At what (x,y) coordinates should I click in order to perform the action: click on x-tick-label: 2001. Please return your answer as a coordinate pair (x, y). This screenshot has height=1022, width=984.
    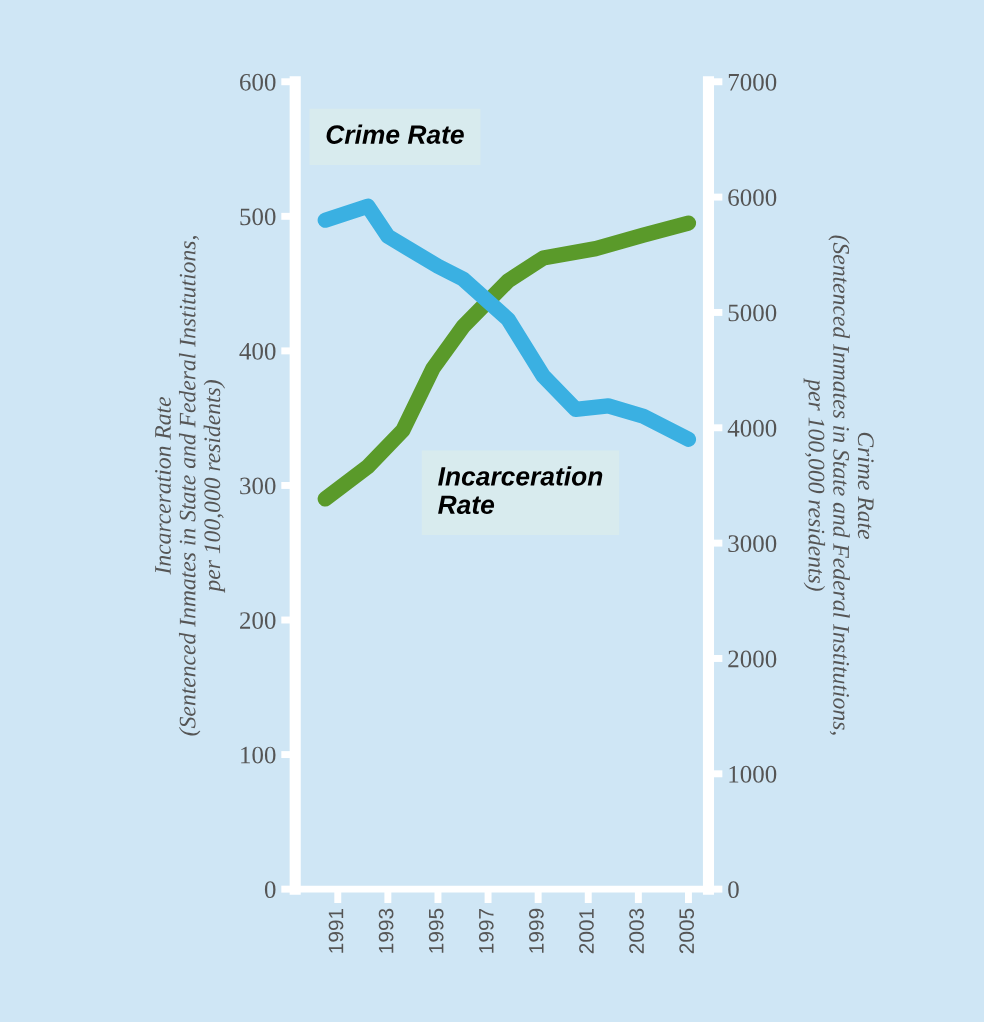
    Looking at the image, I should click on (586, 931).